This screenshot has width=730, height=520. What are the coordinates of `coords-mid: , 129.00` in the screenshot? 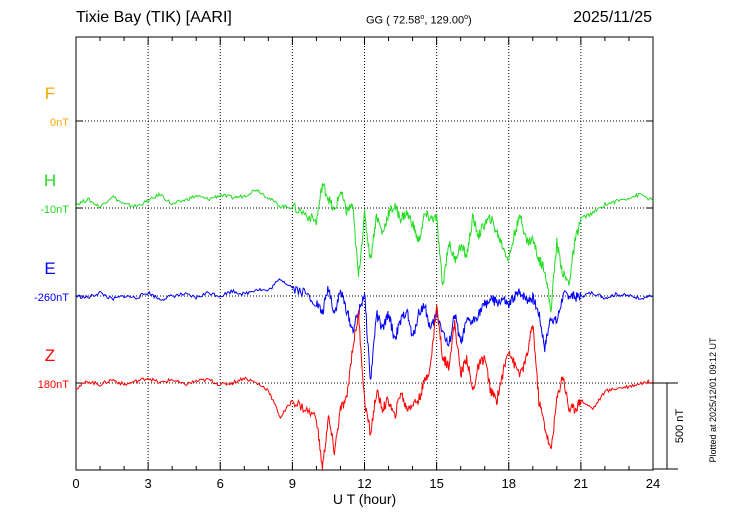 It's located at (444, 20).